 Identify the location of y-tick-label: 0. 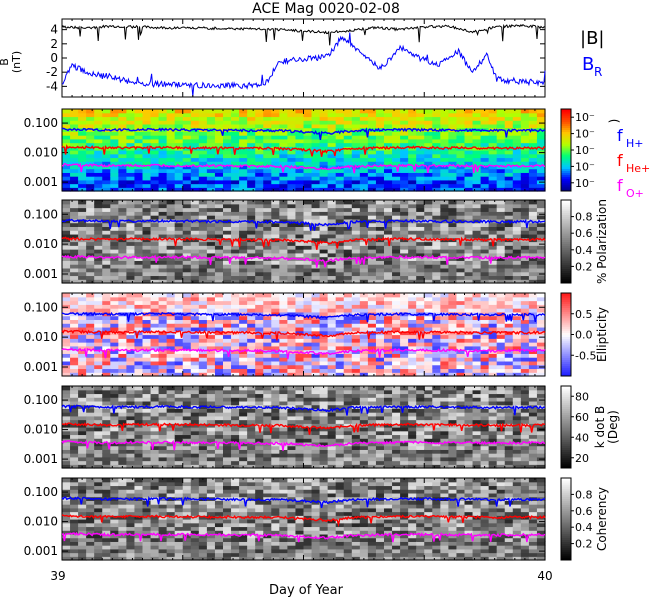
(54, 58).